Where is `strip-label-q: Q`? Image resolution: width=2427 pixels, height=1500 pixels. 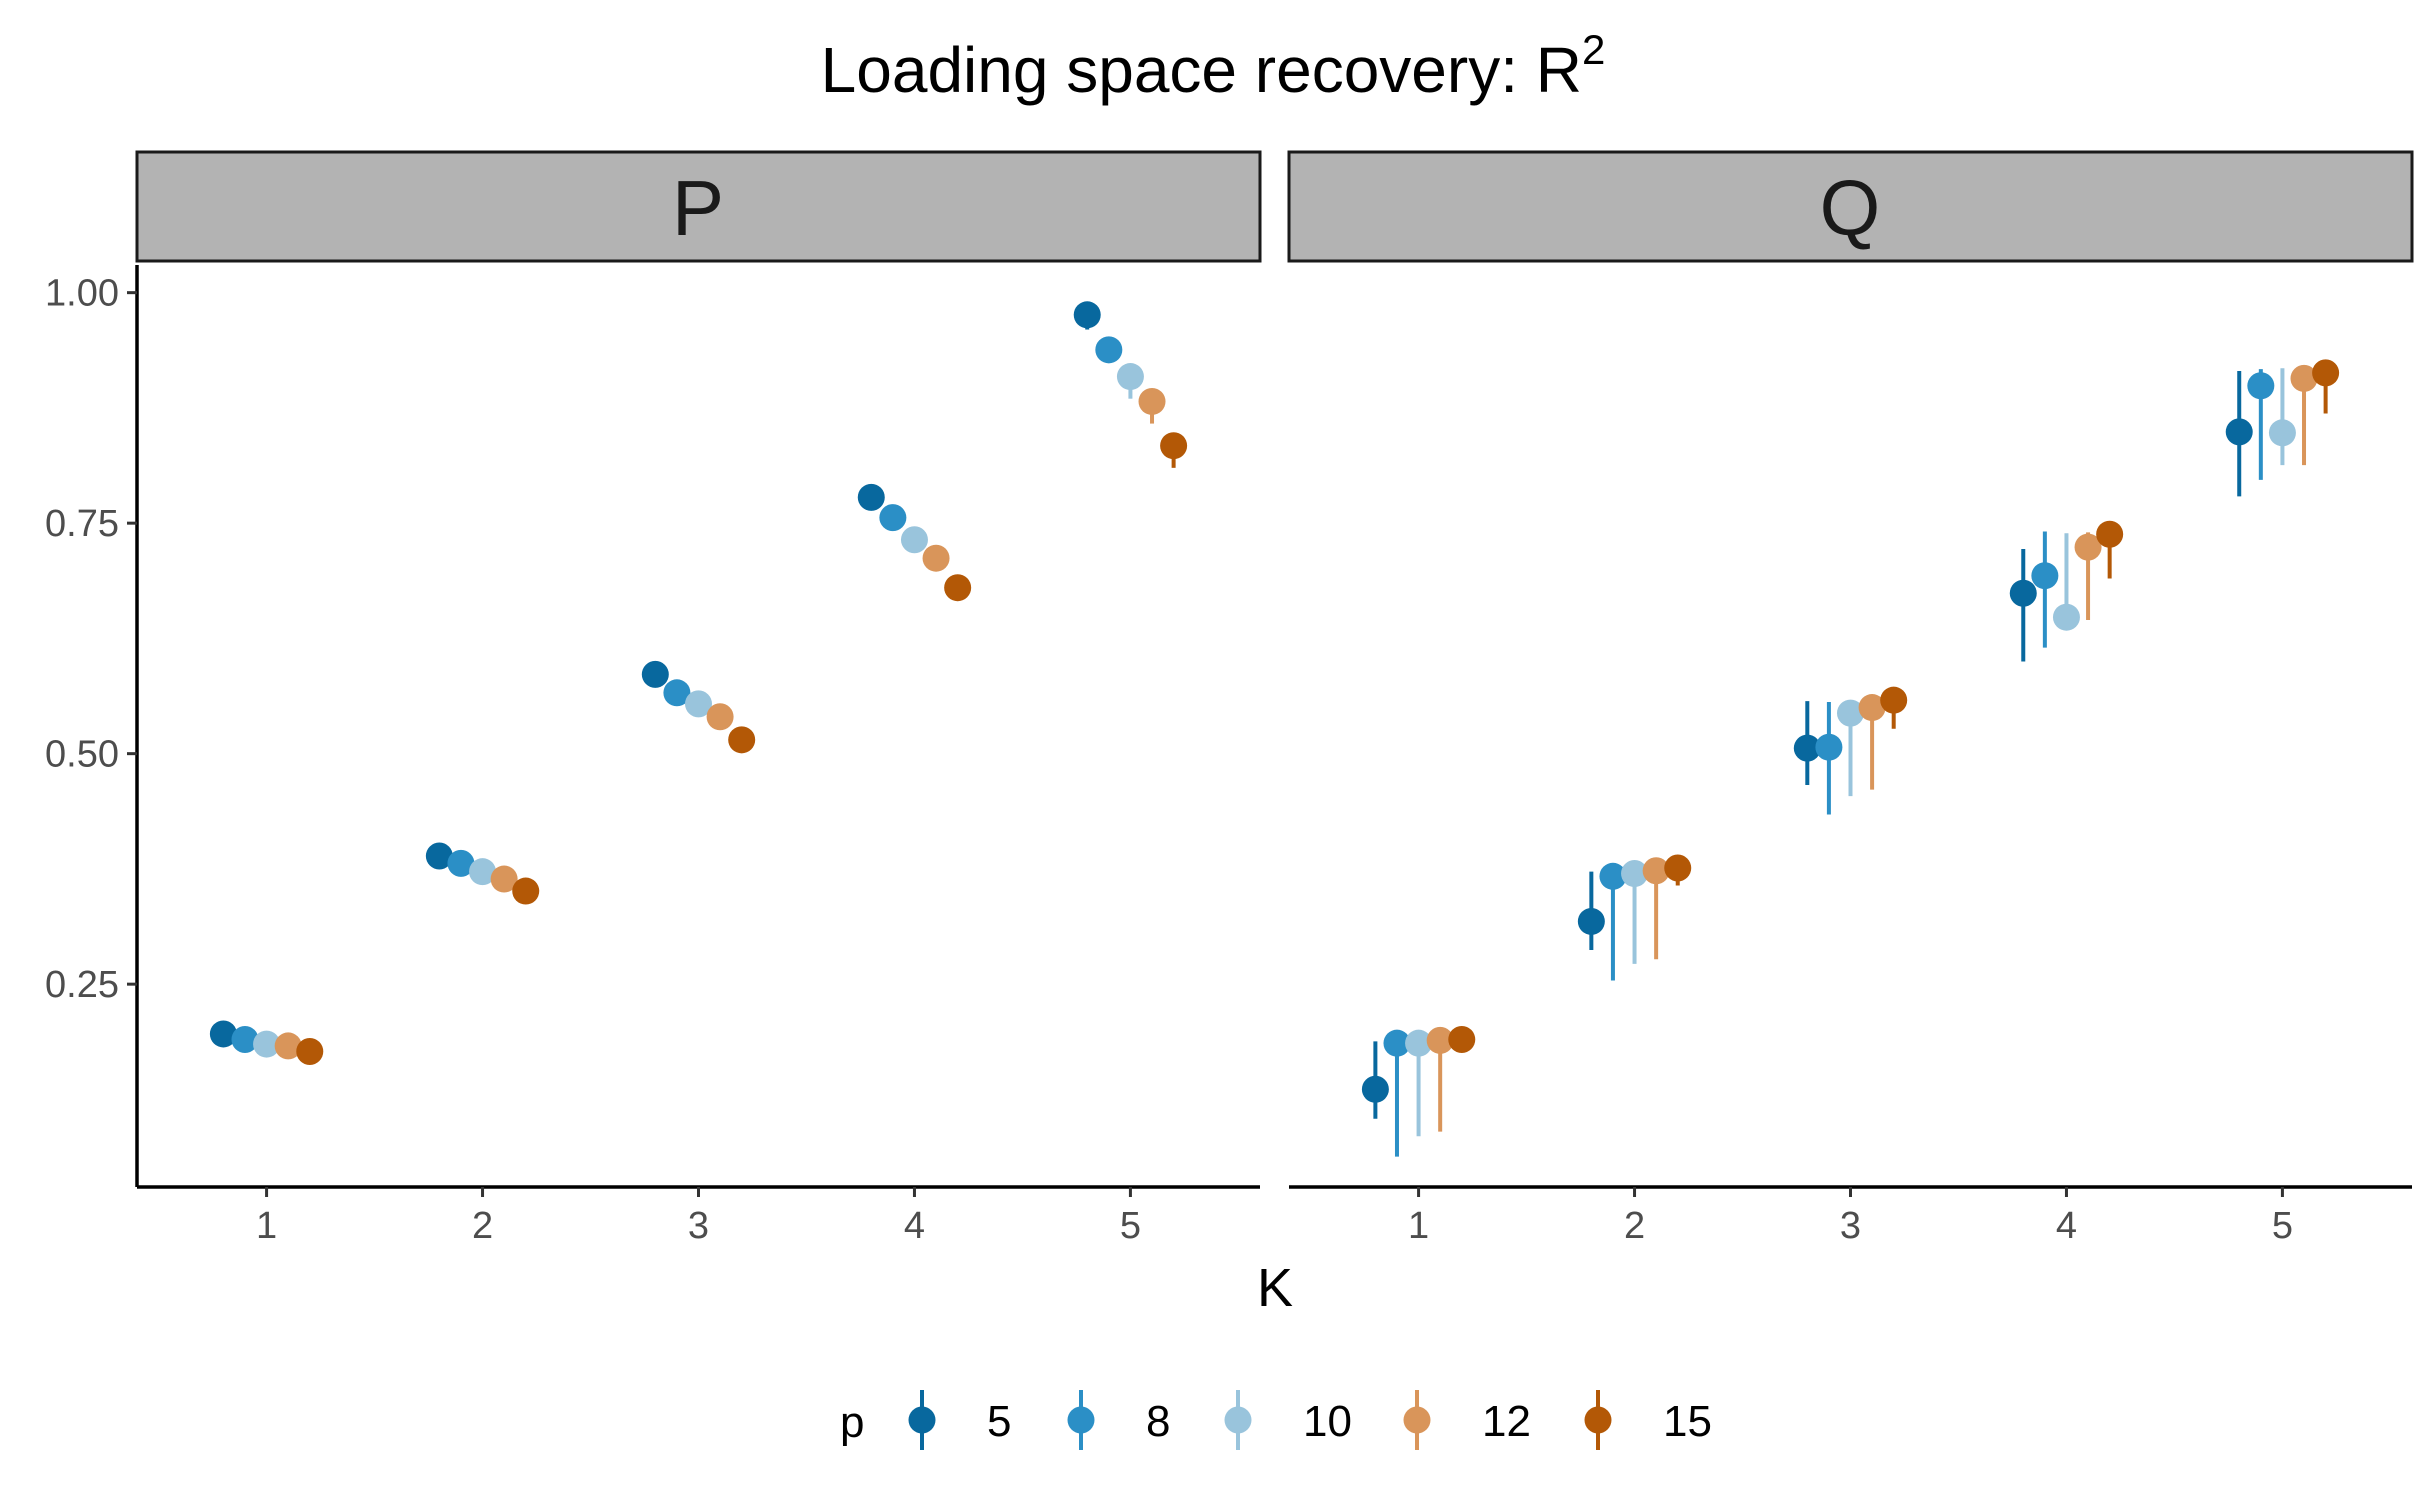
strip-label-q: Q is located at coordinates (1850, 208).